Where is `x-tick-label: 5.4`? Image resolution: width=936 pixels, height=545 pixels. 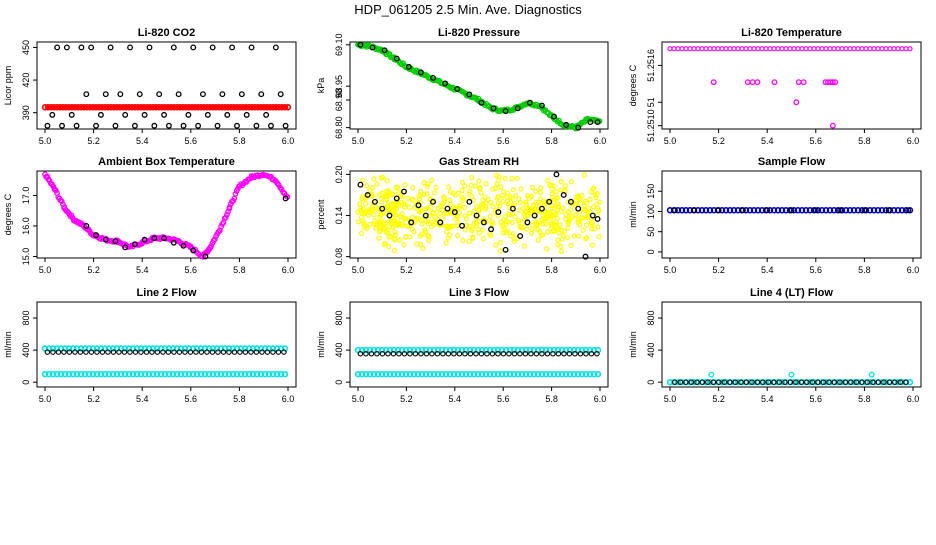 x-tick-label: 5.4 is located at coordinates (767, 399).